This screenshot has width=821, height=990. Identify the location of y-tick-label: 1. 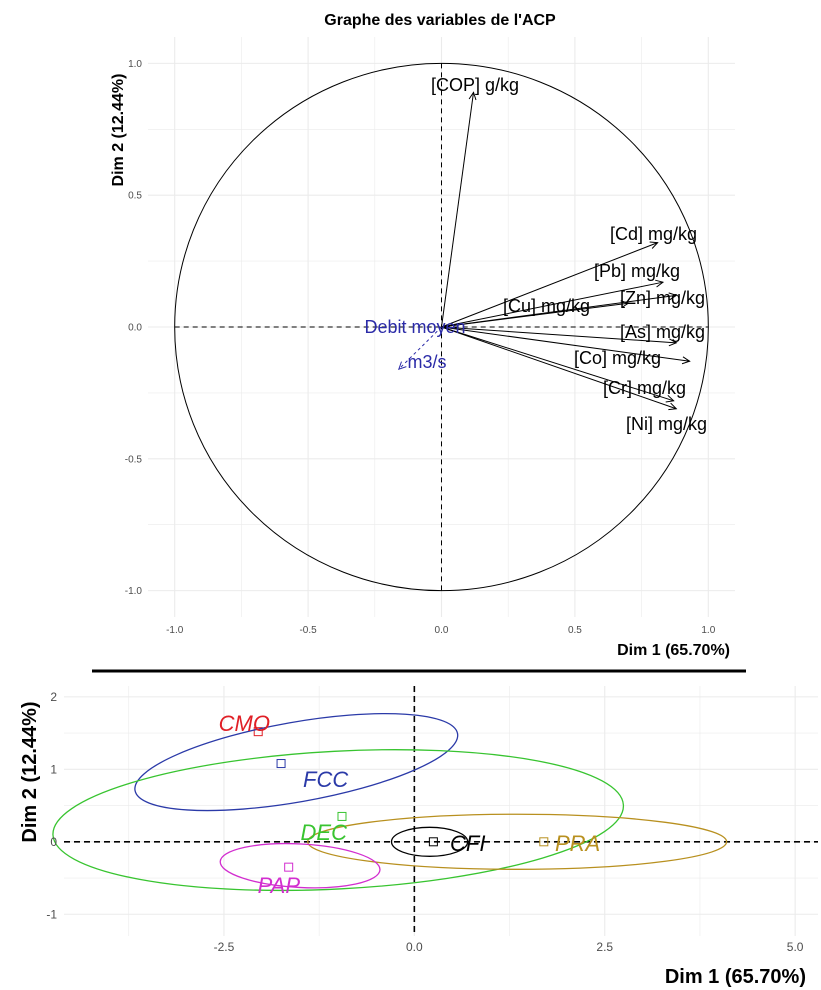
(53, 769).